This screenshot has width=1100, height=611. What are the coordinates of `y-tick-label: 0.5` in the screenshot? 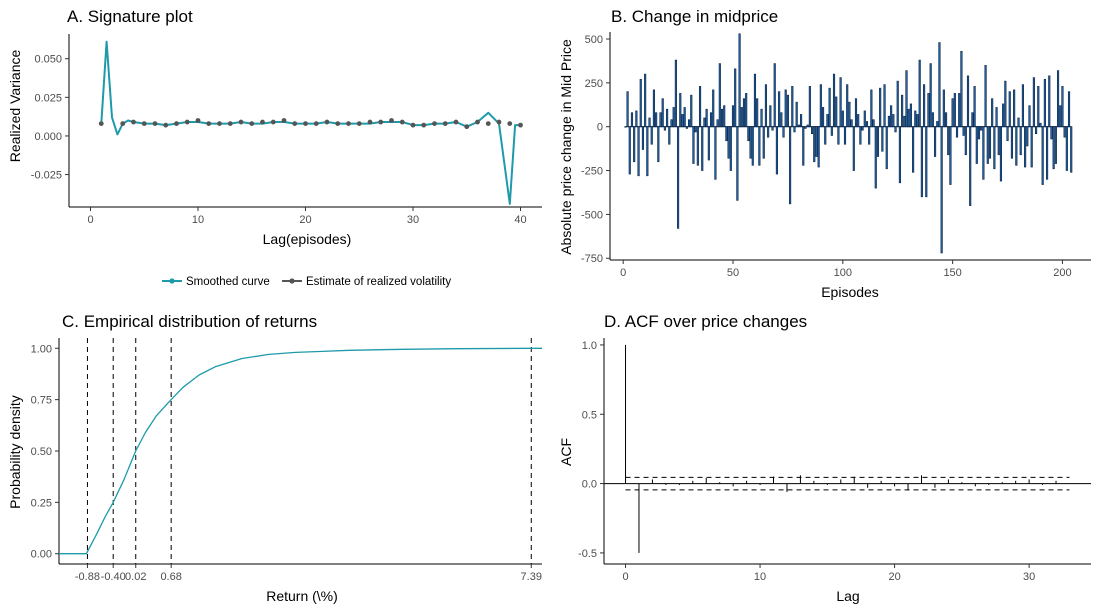 It's located at (589, 415).